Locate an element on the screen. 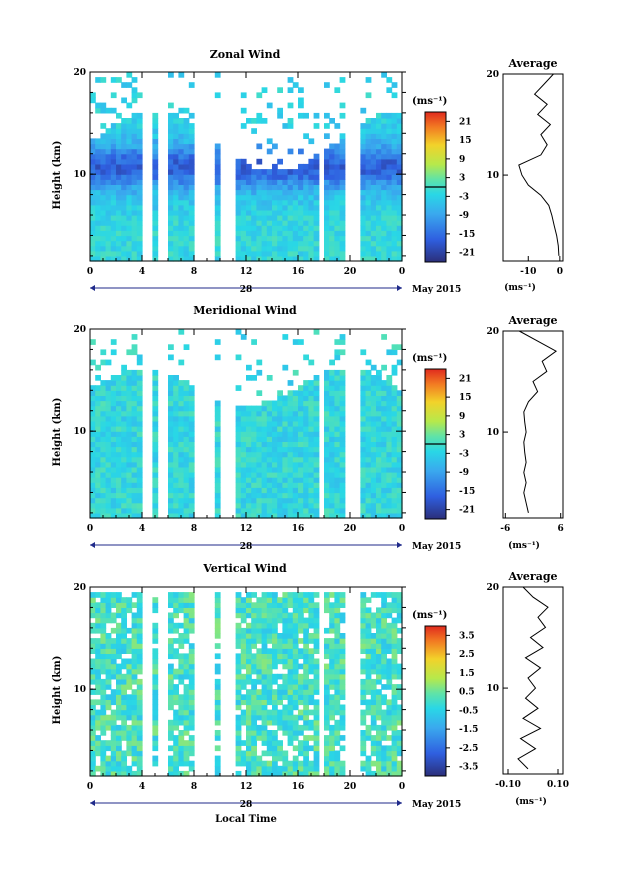  x-tick-label: 4 is located at coordinates (142, 787).